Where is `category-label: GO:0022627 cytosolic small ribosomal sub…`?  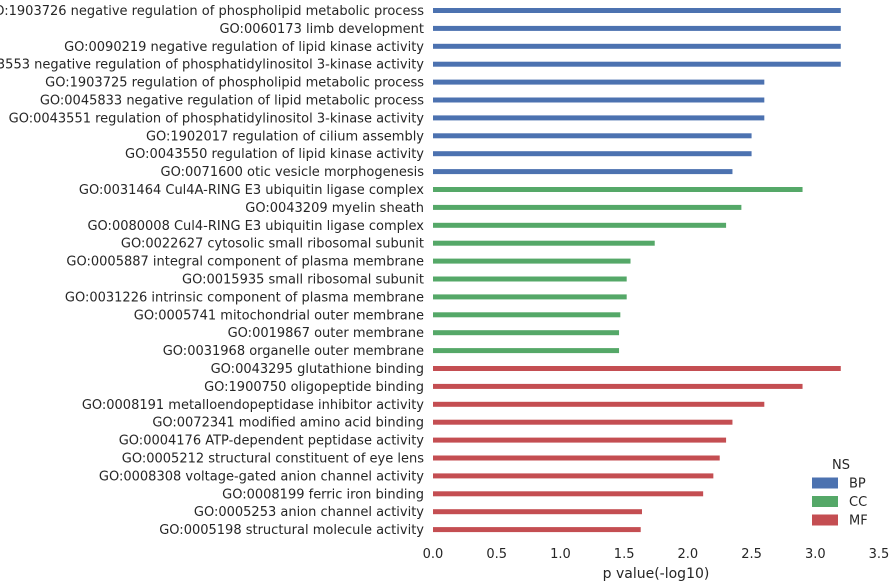 category-label: GO:0022627 cytosolic small ribosomal sub… is located at coordinates (272, 244).